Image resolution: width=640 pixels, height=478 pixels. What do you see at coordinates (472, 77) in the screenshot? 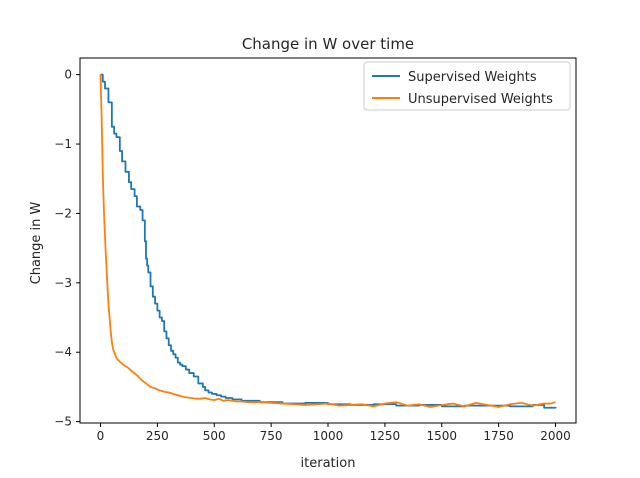
I see `legend-label-supervised: Supervised Weights` at bounding box center [472, 77].